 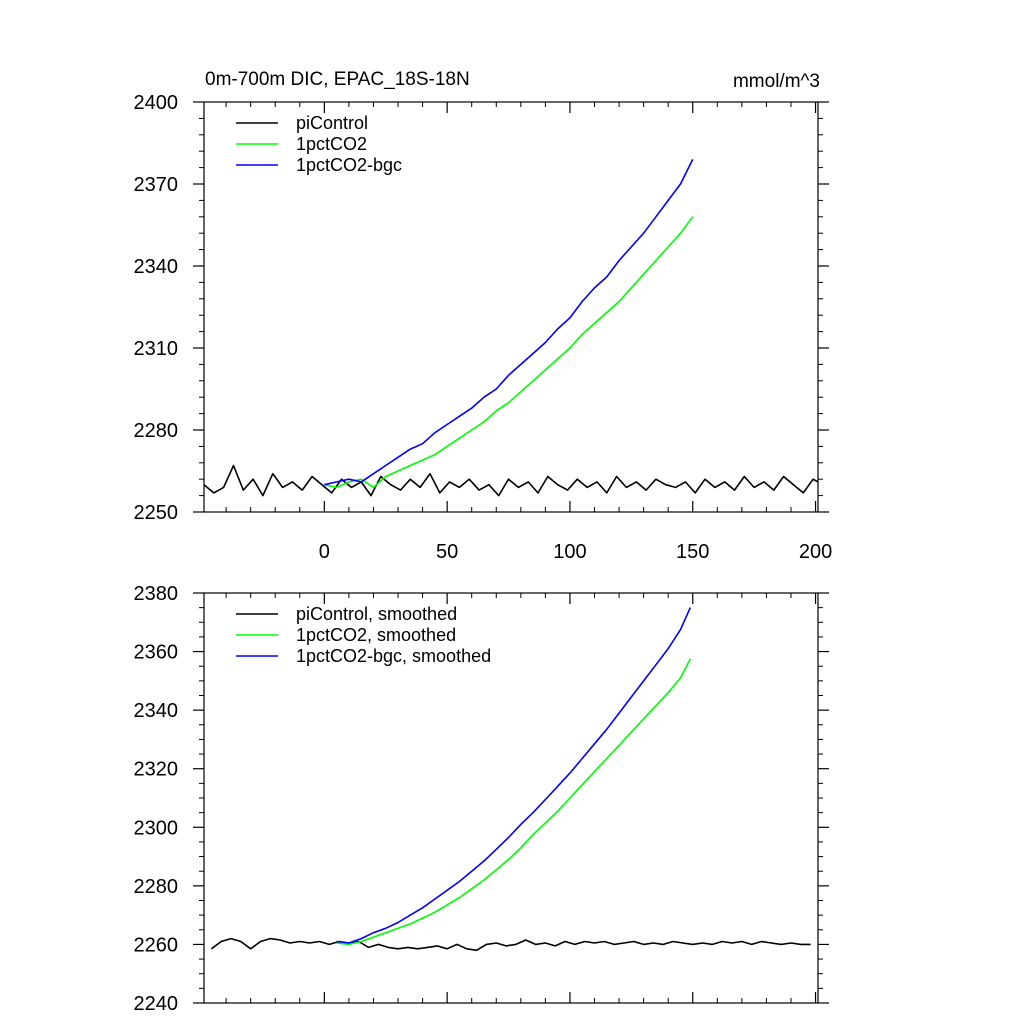 I want to click on series-line-1pctco2-bgc-smoothed, so click(x=514, y=775).